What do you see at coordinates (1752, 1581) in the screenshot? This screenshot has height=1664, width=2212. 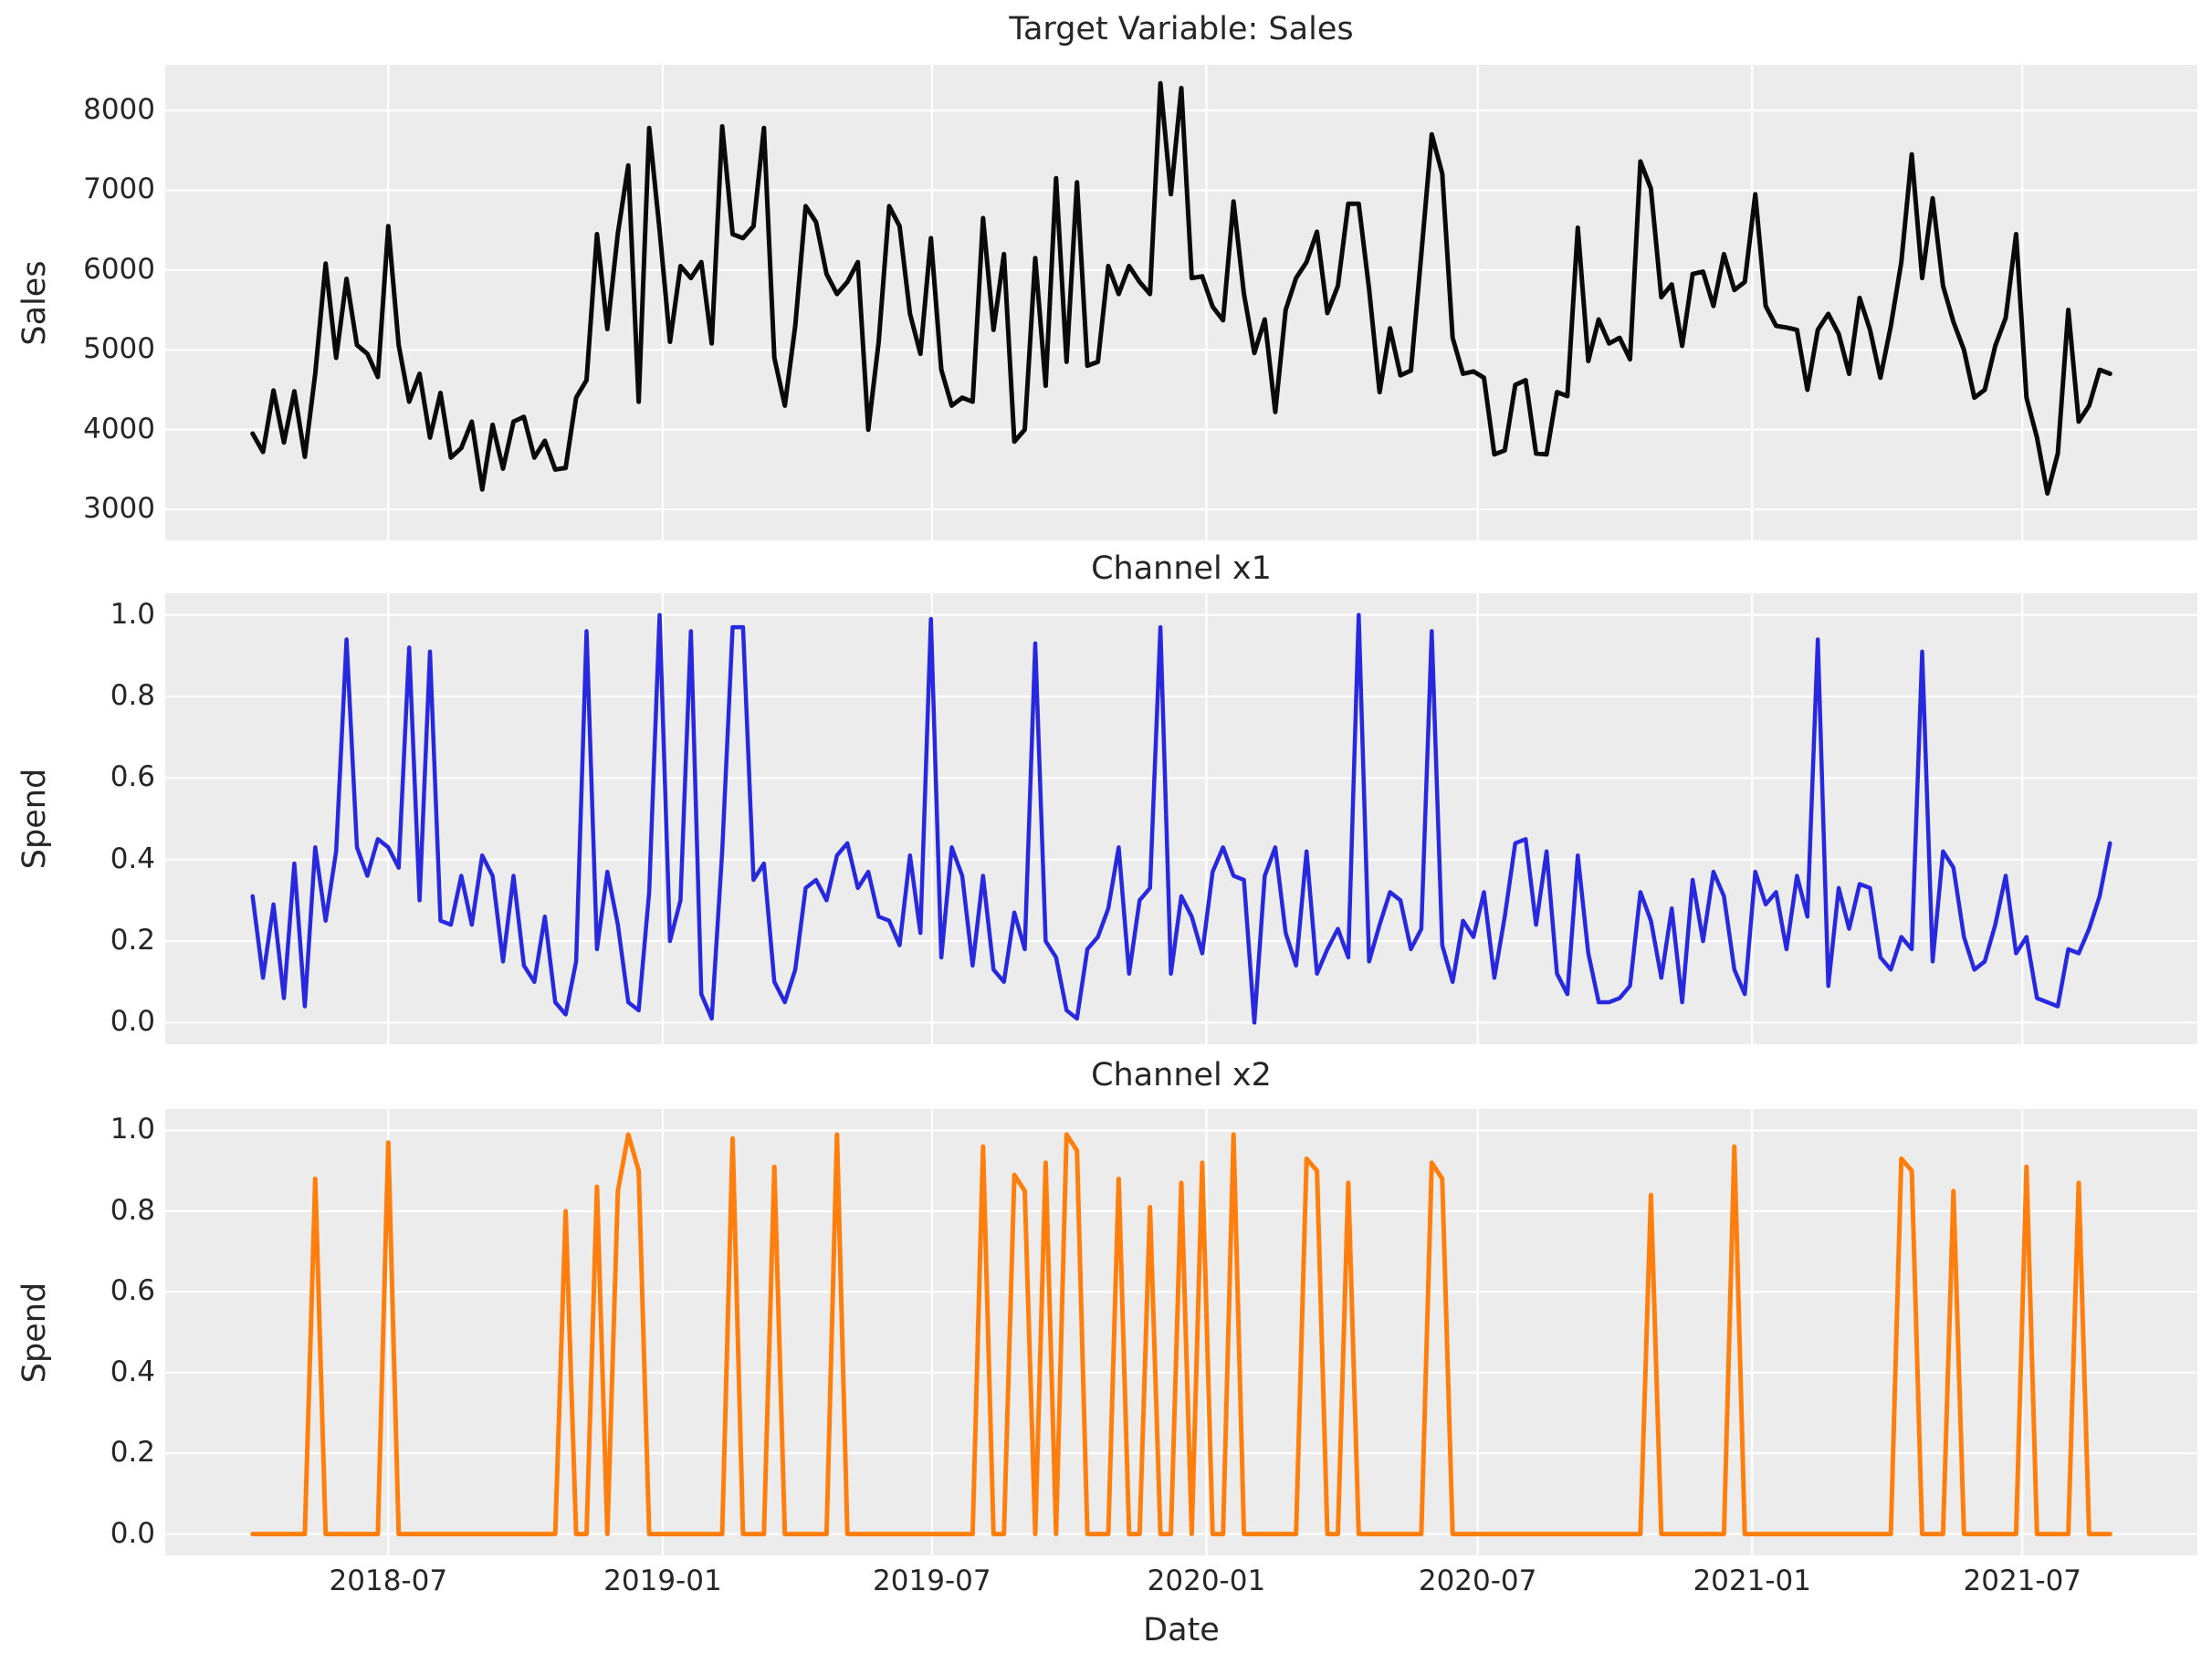 I see `x-tick-label: 2021-01` at bounding box center [1752, 1581].